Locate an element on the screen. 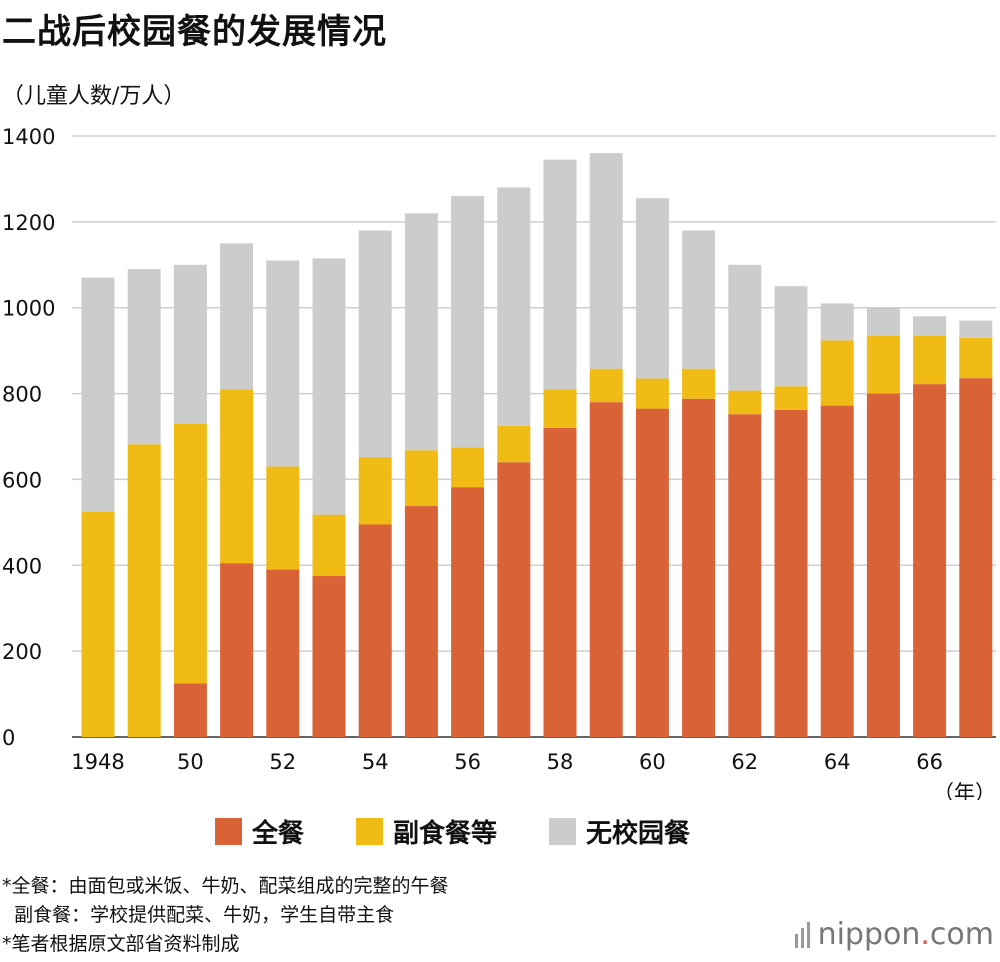 This screenshot has height=962, width=1000. legend-item-full-meal: 全餐 is located at coordinates (259, 831).